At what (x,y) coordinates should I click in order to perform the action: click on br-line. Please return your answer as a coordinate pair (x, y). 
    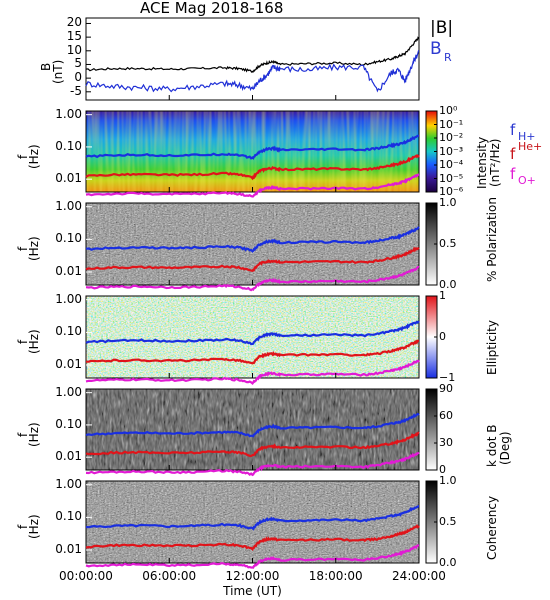
    Looking at the image, I should click on (252, 71).